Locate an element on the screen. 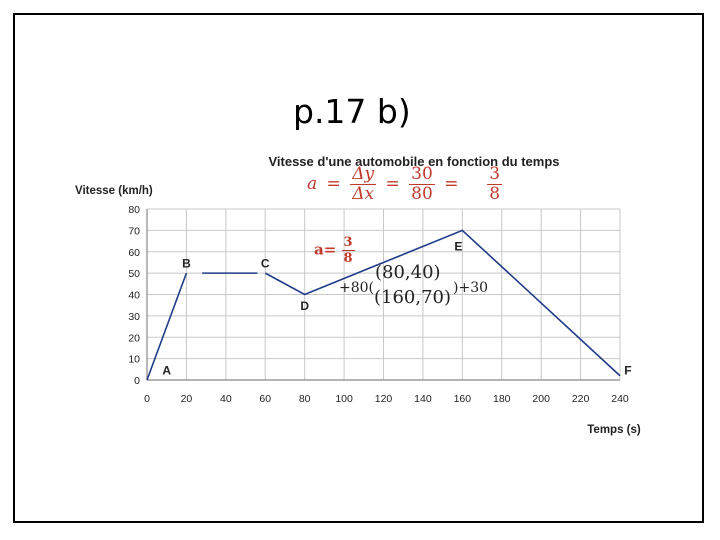  formula-eq-3: = is located at coordinates (451, 184).